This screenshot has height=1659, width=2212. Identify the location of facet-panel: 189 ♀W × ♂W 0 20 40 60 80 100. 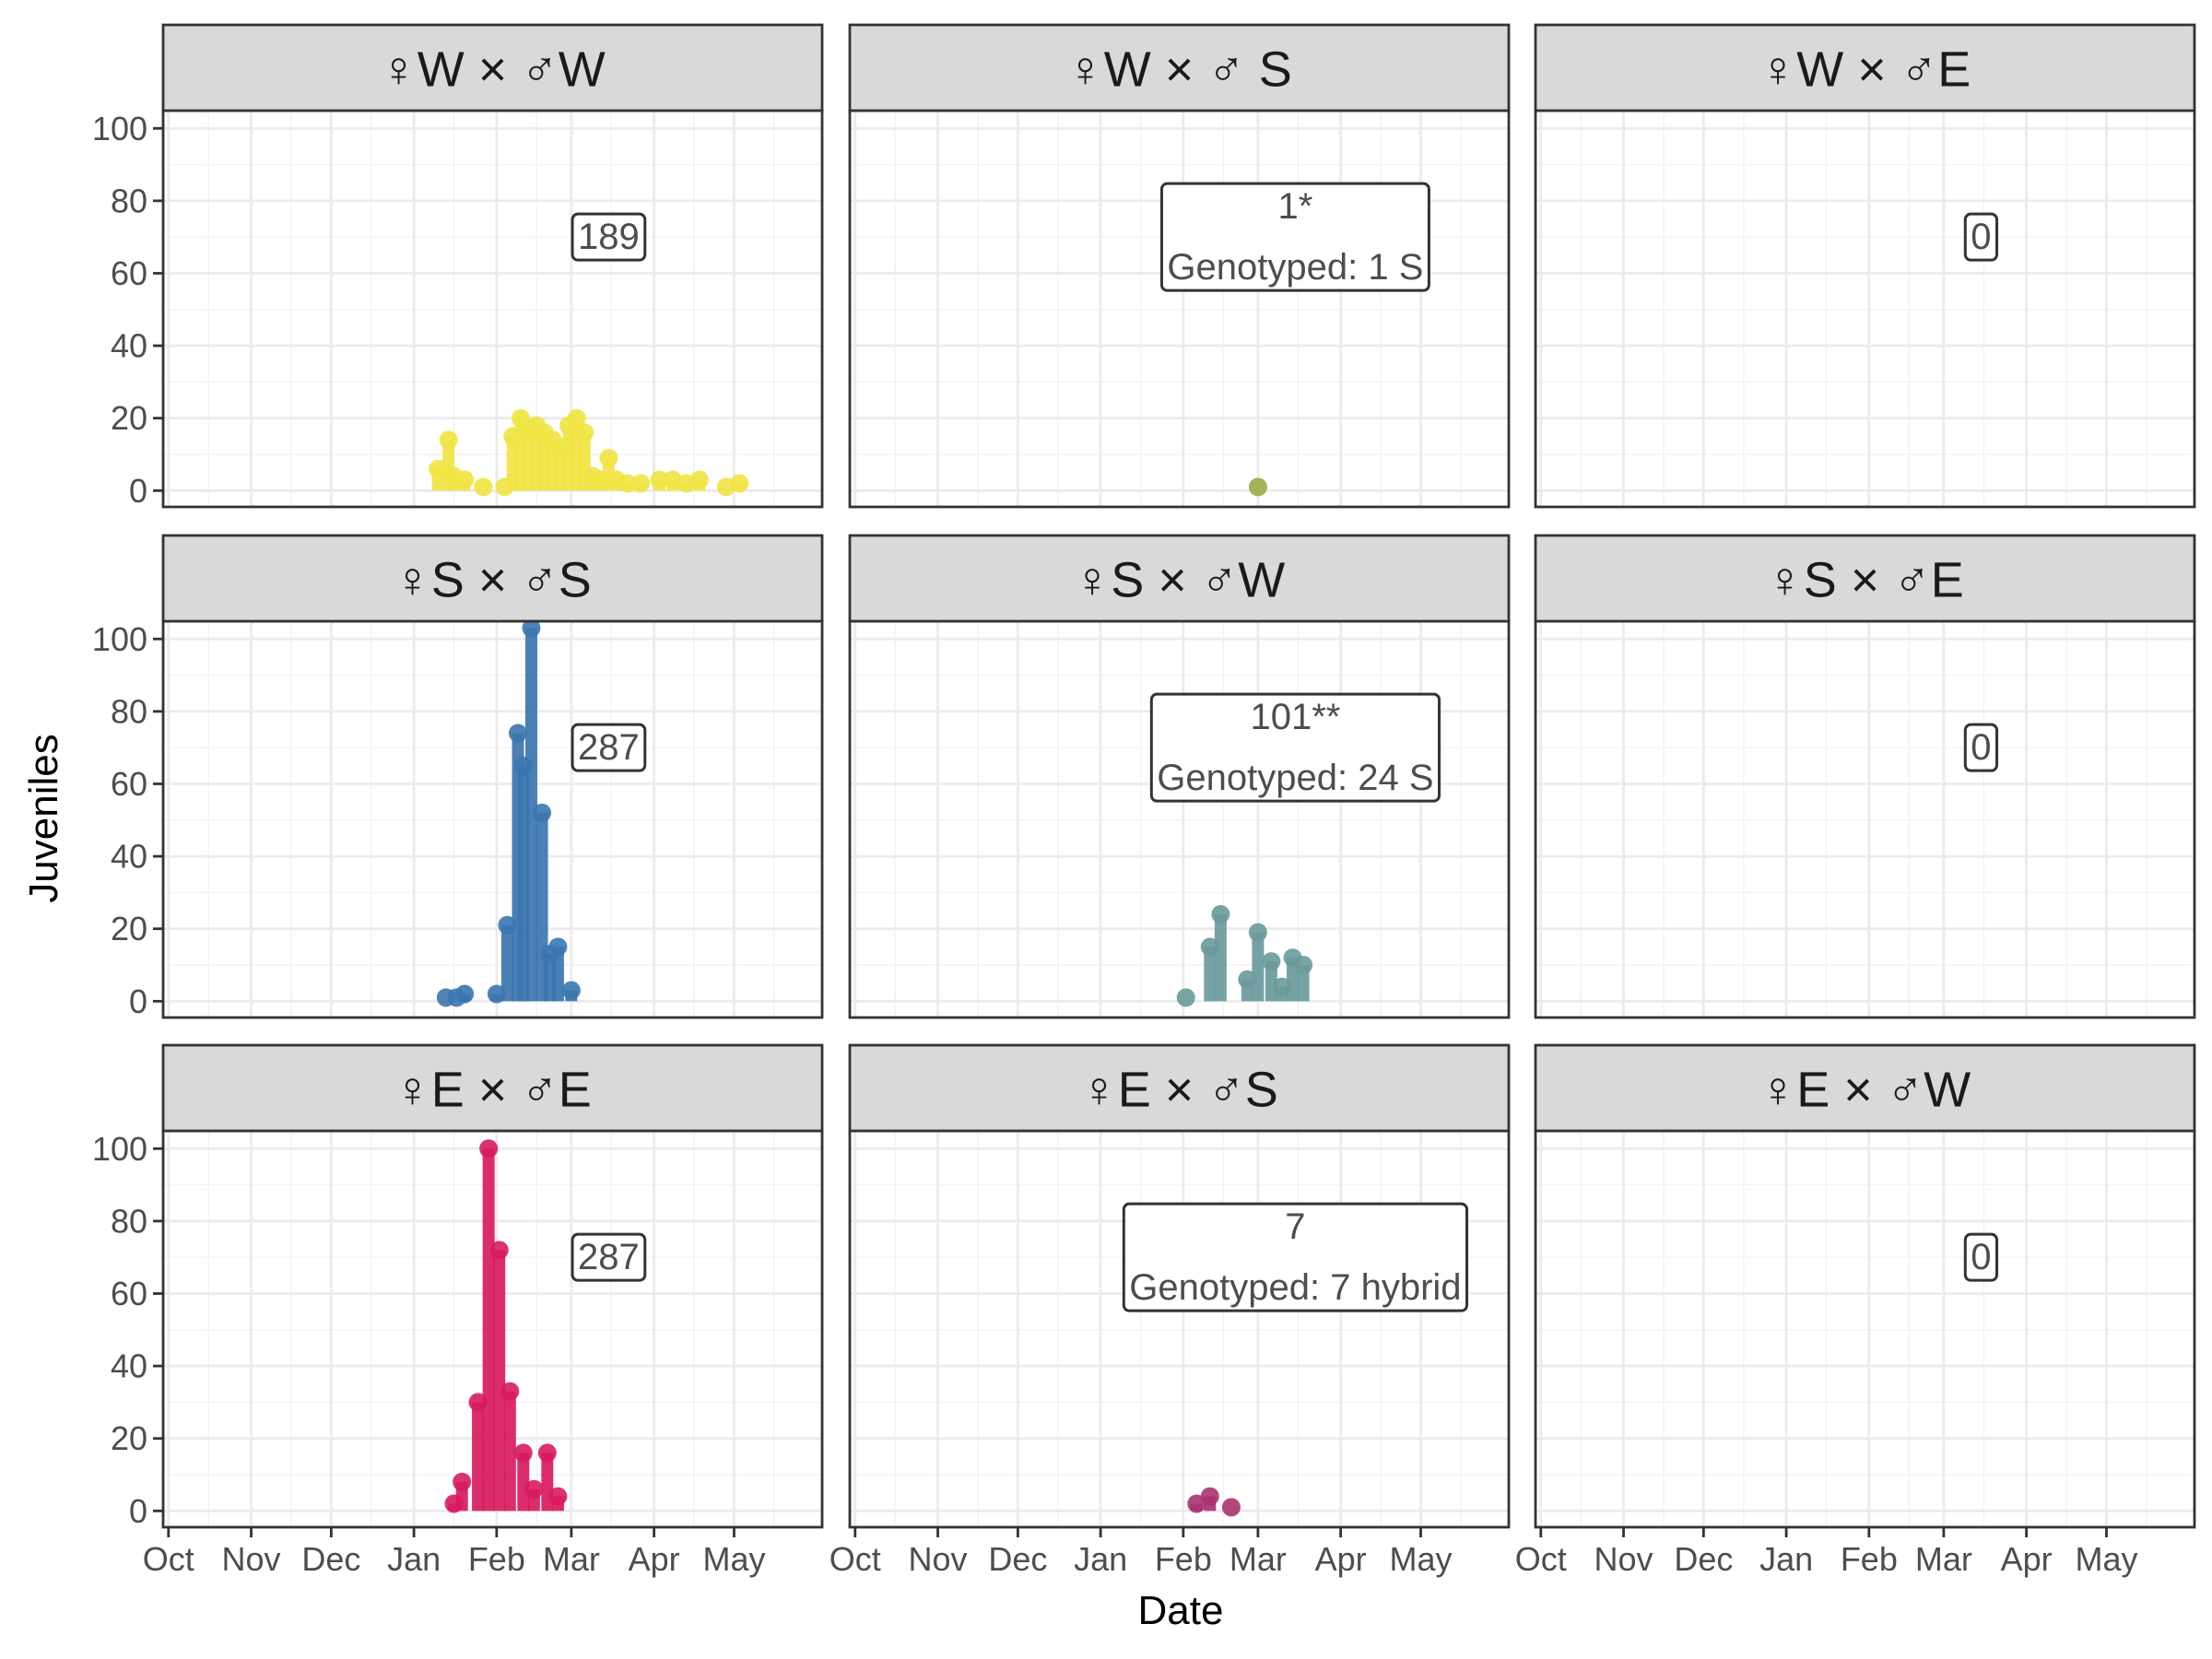
(458, 266).